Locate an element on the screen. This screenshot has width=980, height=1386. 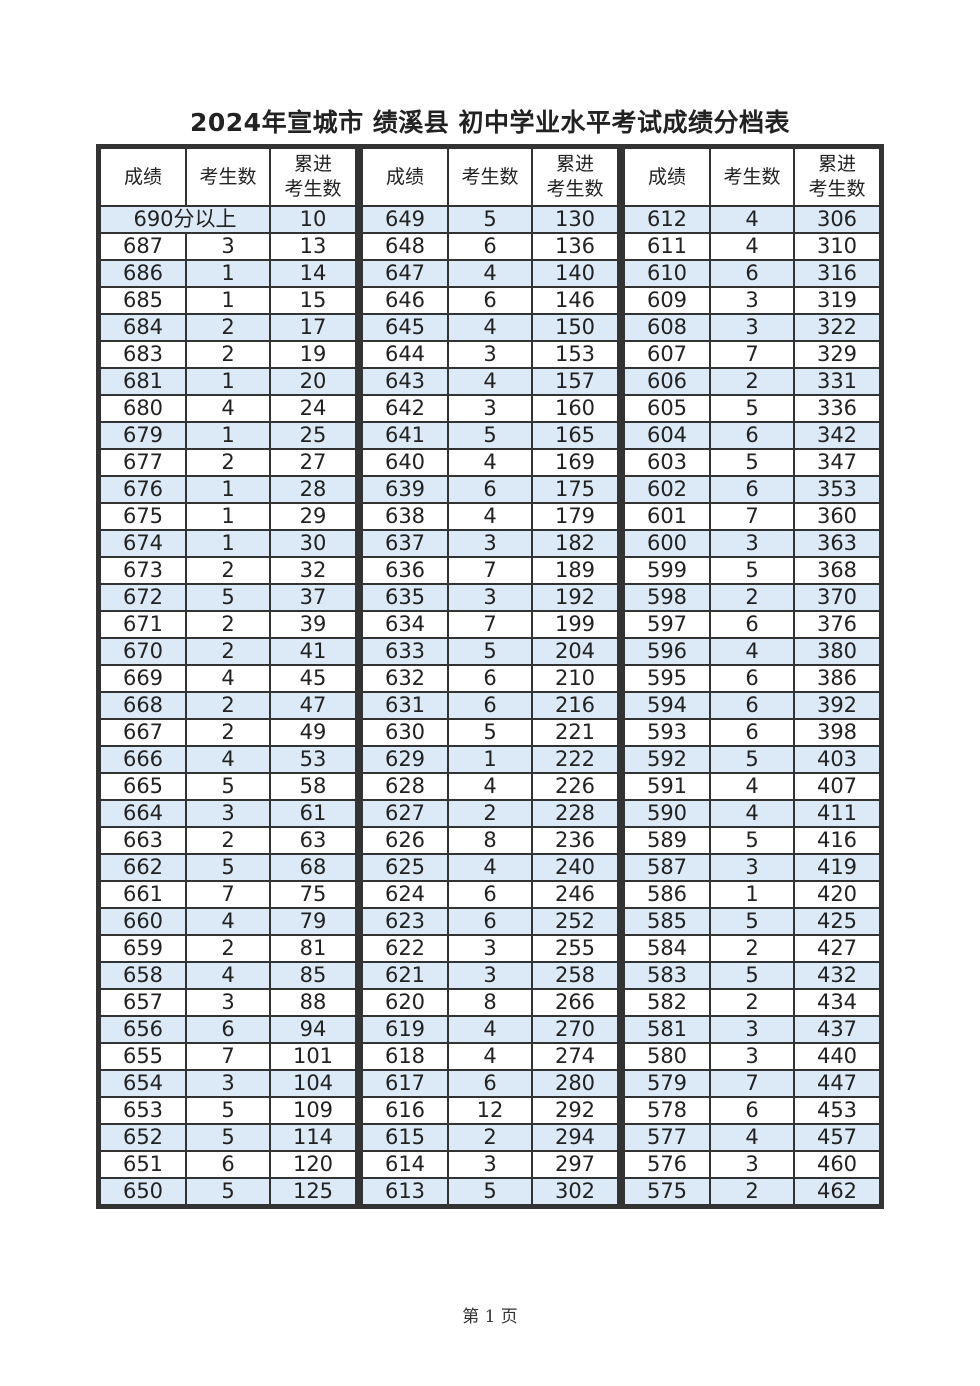
cumulative-cell: 85 is located at coordinates (313, 975).